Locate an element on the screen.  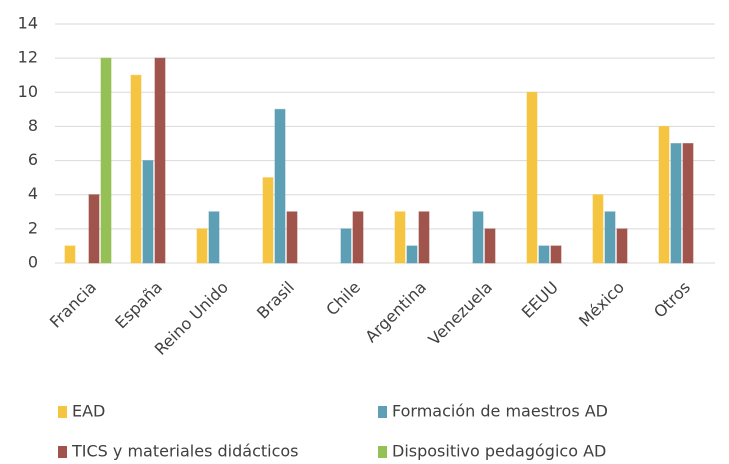
y-tick-label: 4 is located at coordinates (33, 193).